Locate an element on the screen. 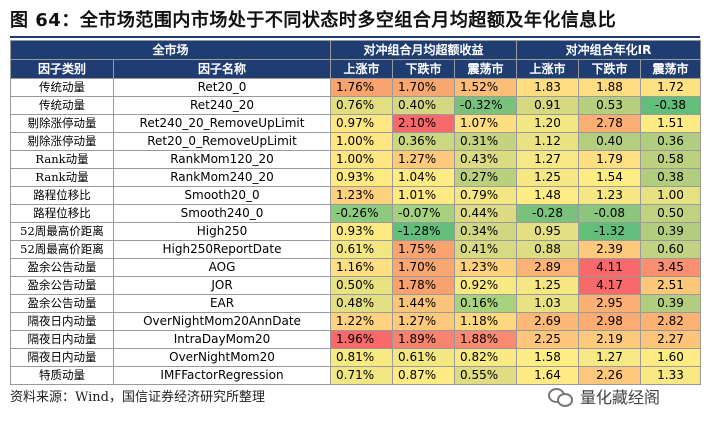 The width and height of the screenshot is (712, 430). ir-cell: 1.25 is located at coordinates (548, 177).